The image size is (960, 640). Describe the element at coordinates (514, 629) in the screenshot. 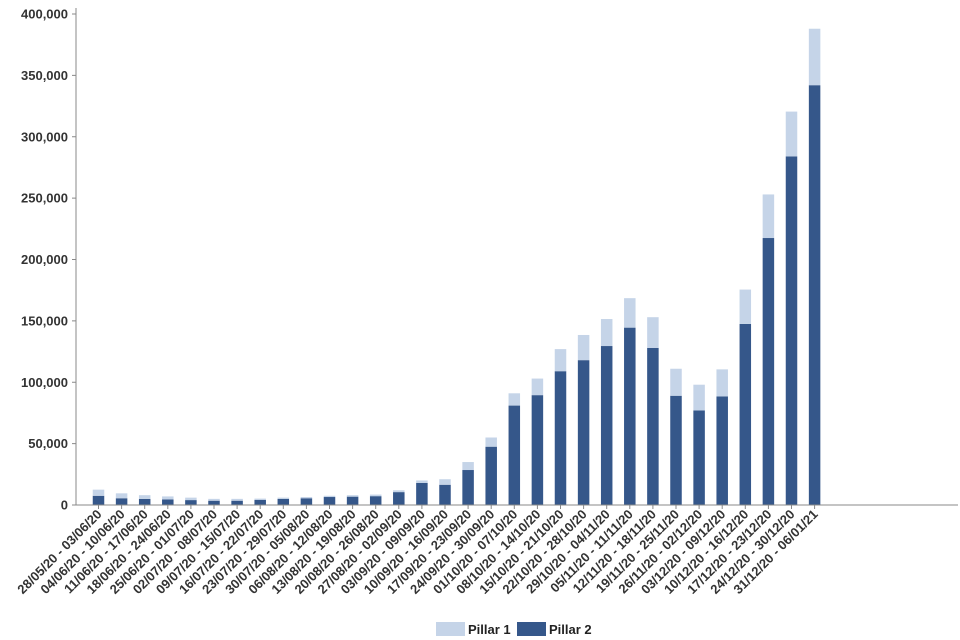

I see `legend: Pillar 1 Pillar 2` at that location.